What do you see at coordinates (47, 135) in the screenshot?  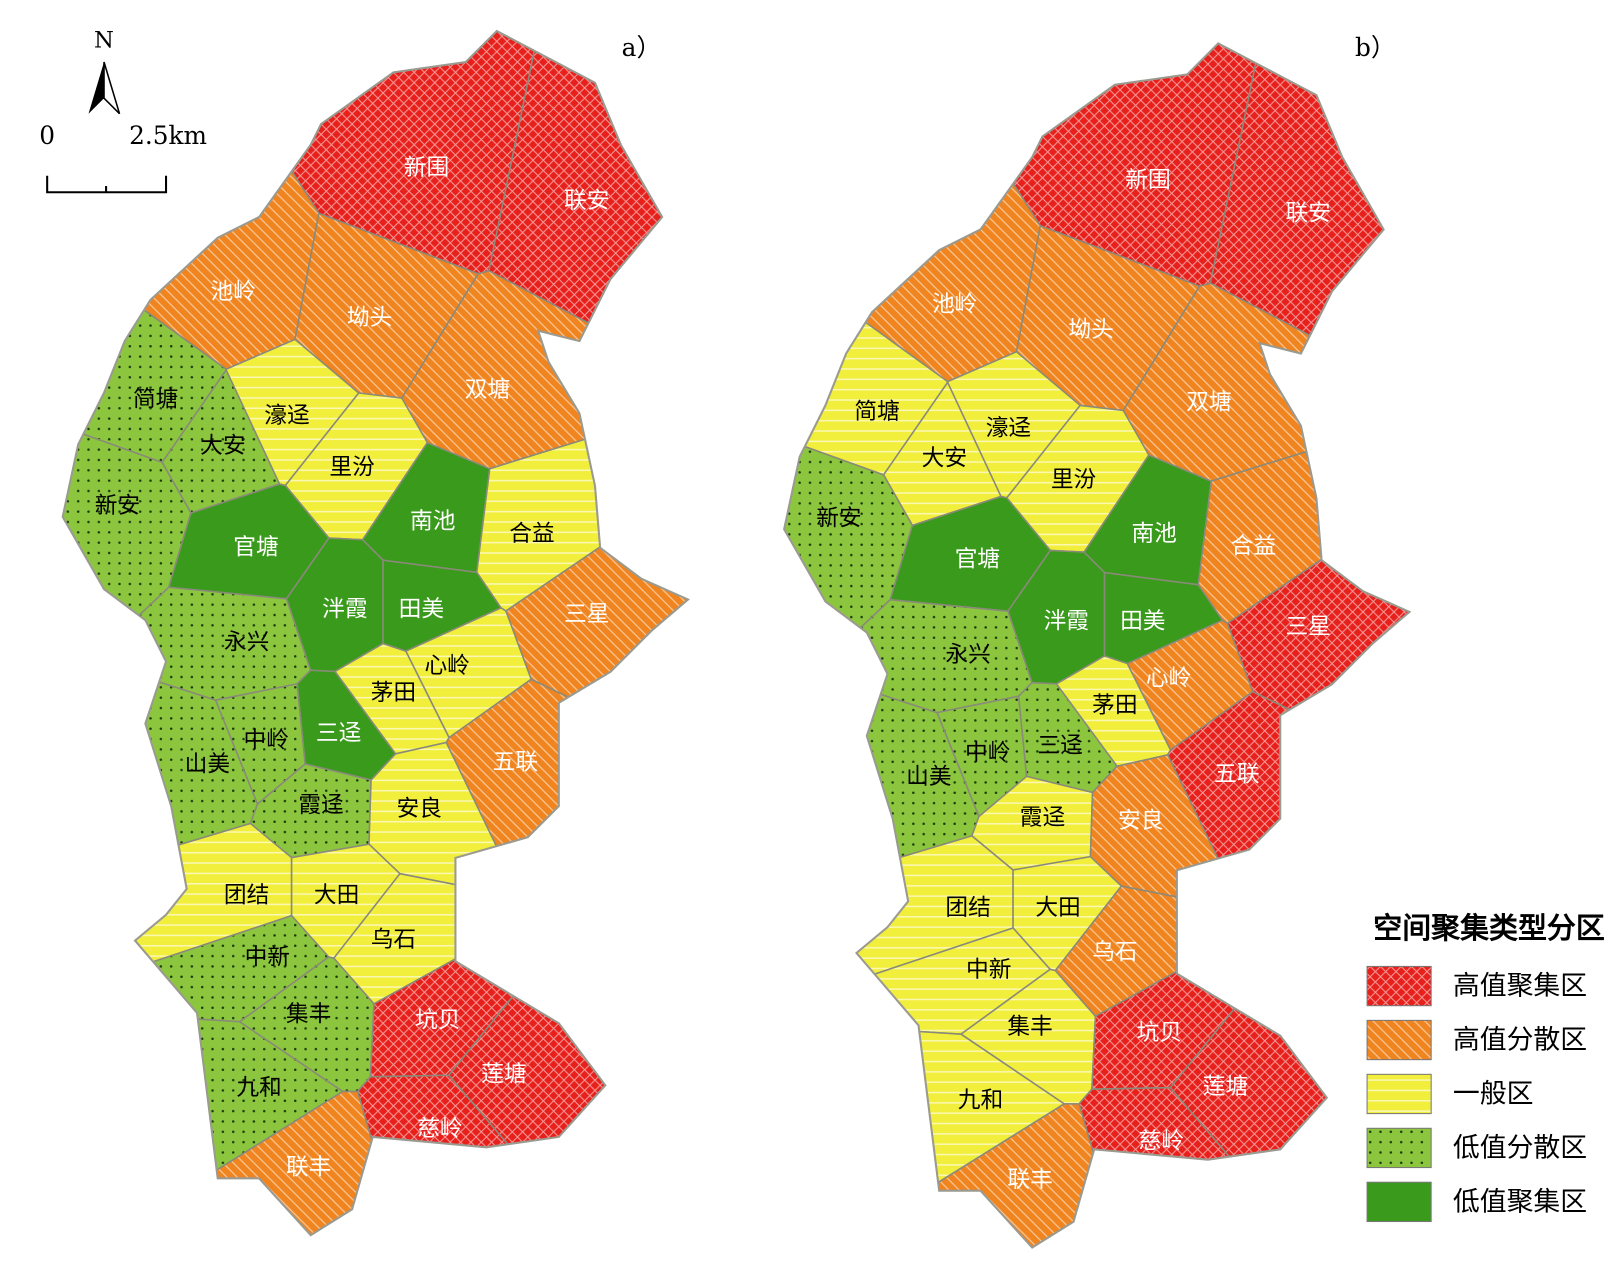 I see `scale-start: 0` at bounding box center [47, 135].